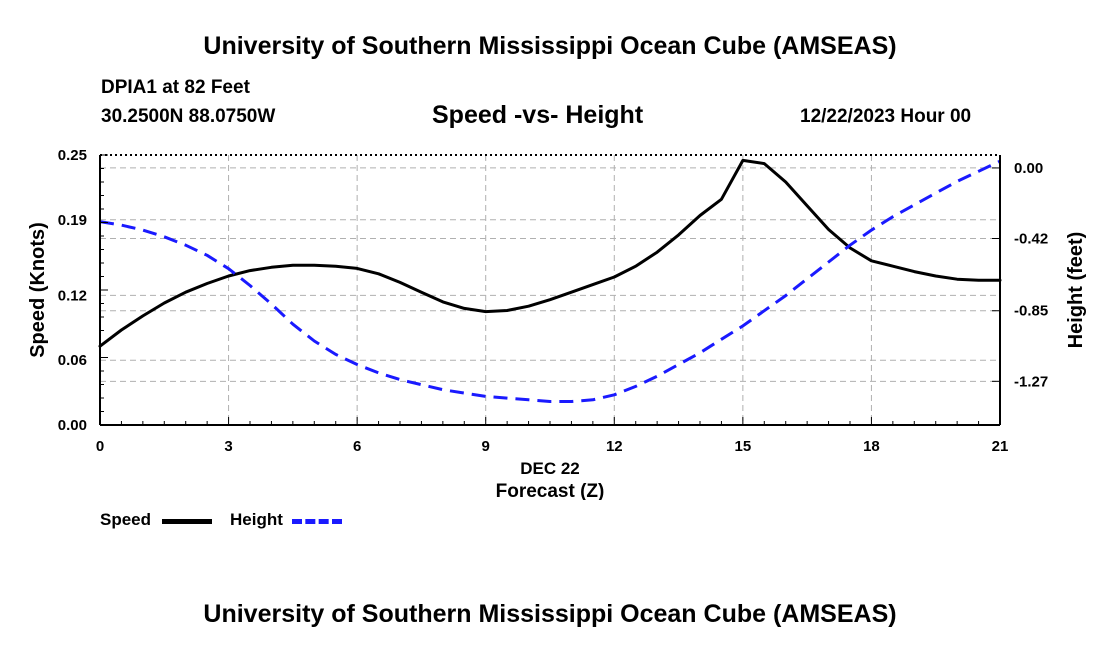  Describe the element at coordinates (187, 521) in the screenshot. I see `legend-speed-swatch` at that location.